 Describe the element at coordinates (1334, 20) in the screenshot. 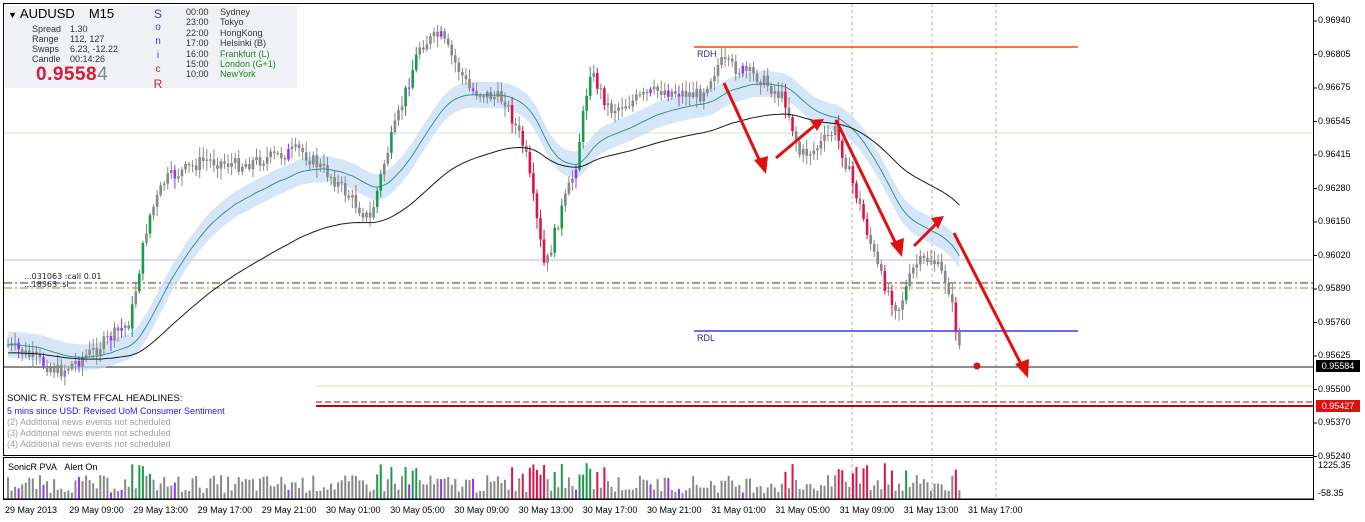

I see `price-axis-label: 0.96940` at that location.